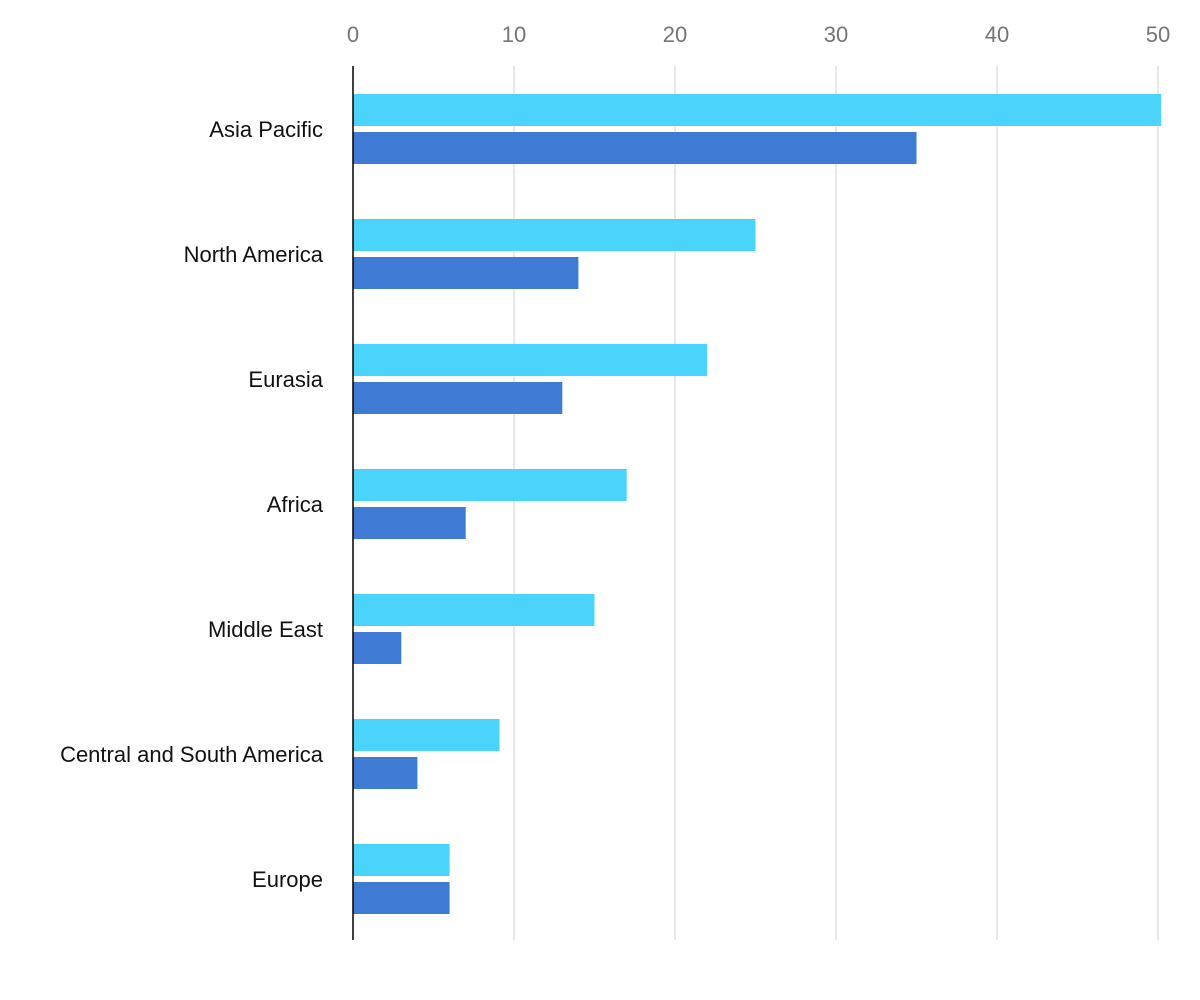 Image resolution: width=1200 pixels, height=1000 pixels. Describe the element at coordinates (458, 398) in the screenshot. I see `bar-dark-eurasia` at that location.